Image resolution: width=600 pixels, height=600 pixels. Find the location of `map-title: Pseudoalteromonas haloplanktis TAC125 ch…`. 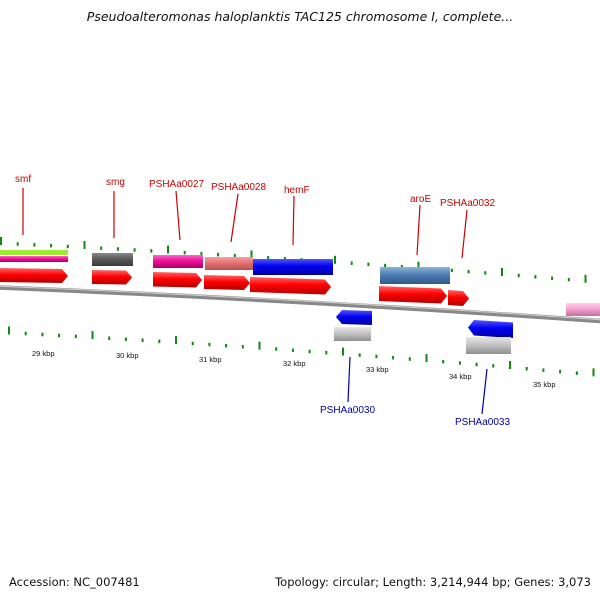

map-title: Pseudoalteromonas haloplanktis TAC125 ch… is located at coordinates (300, 16).